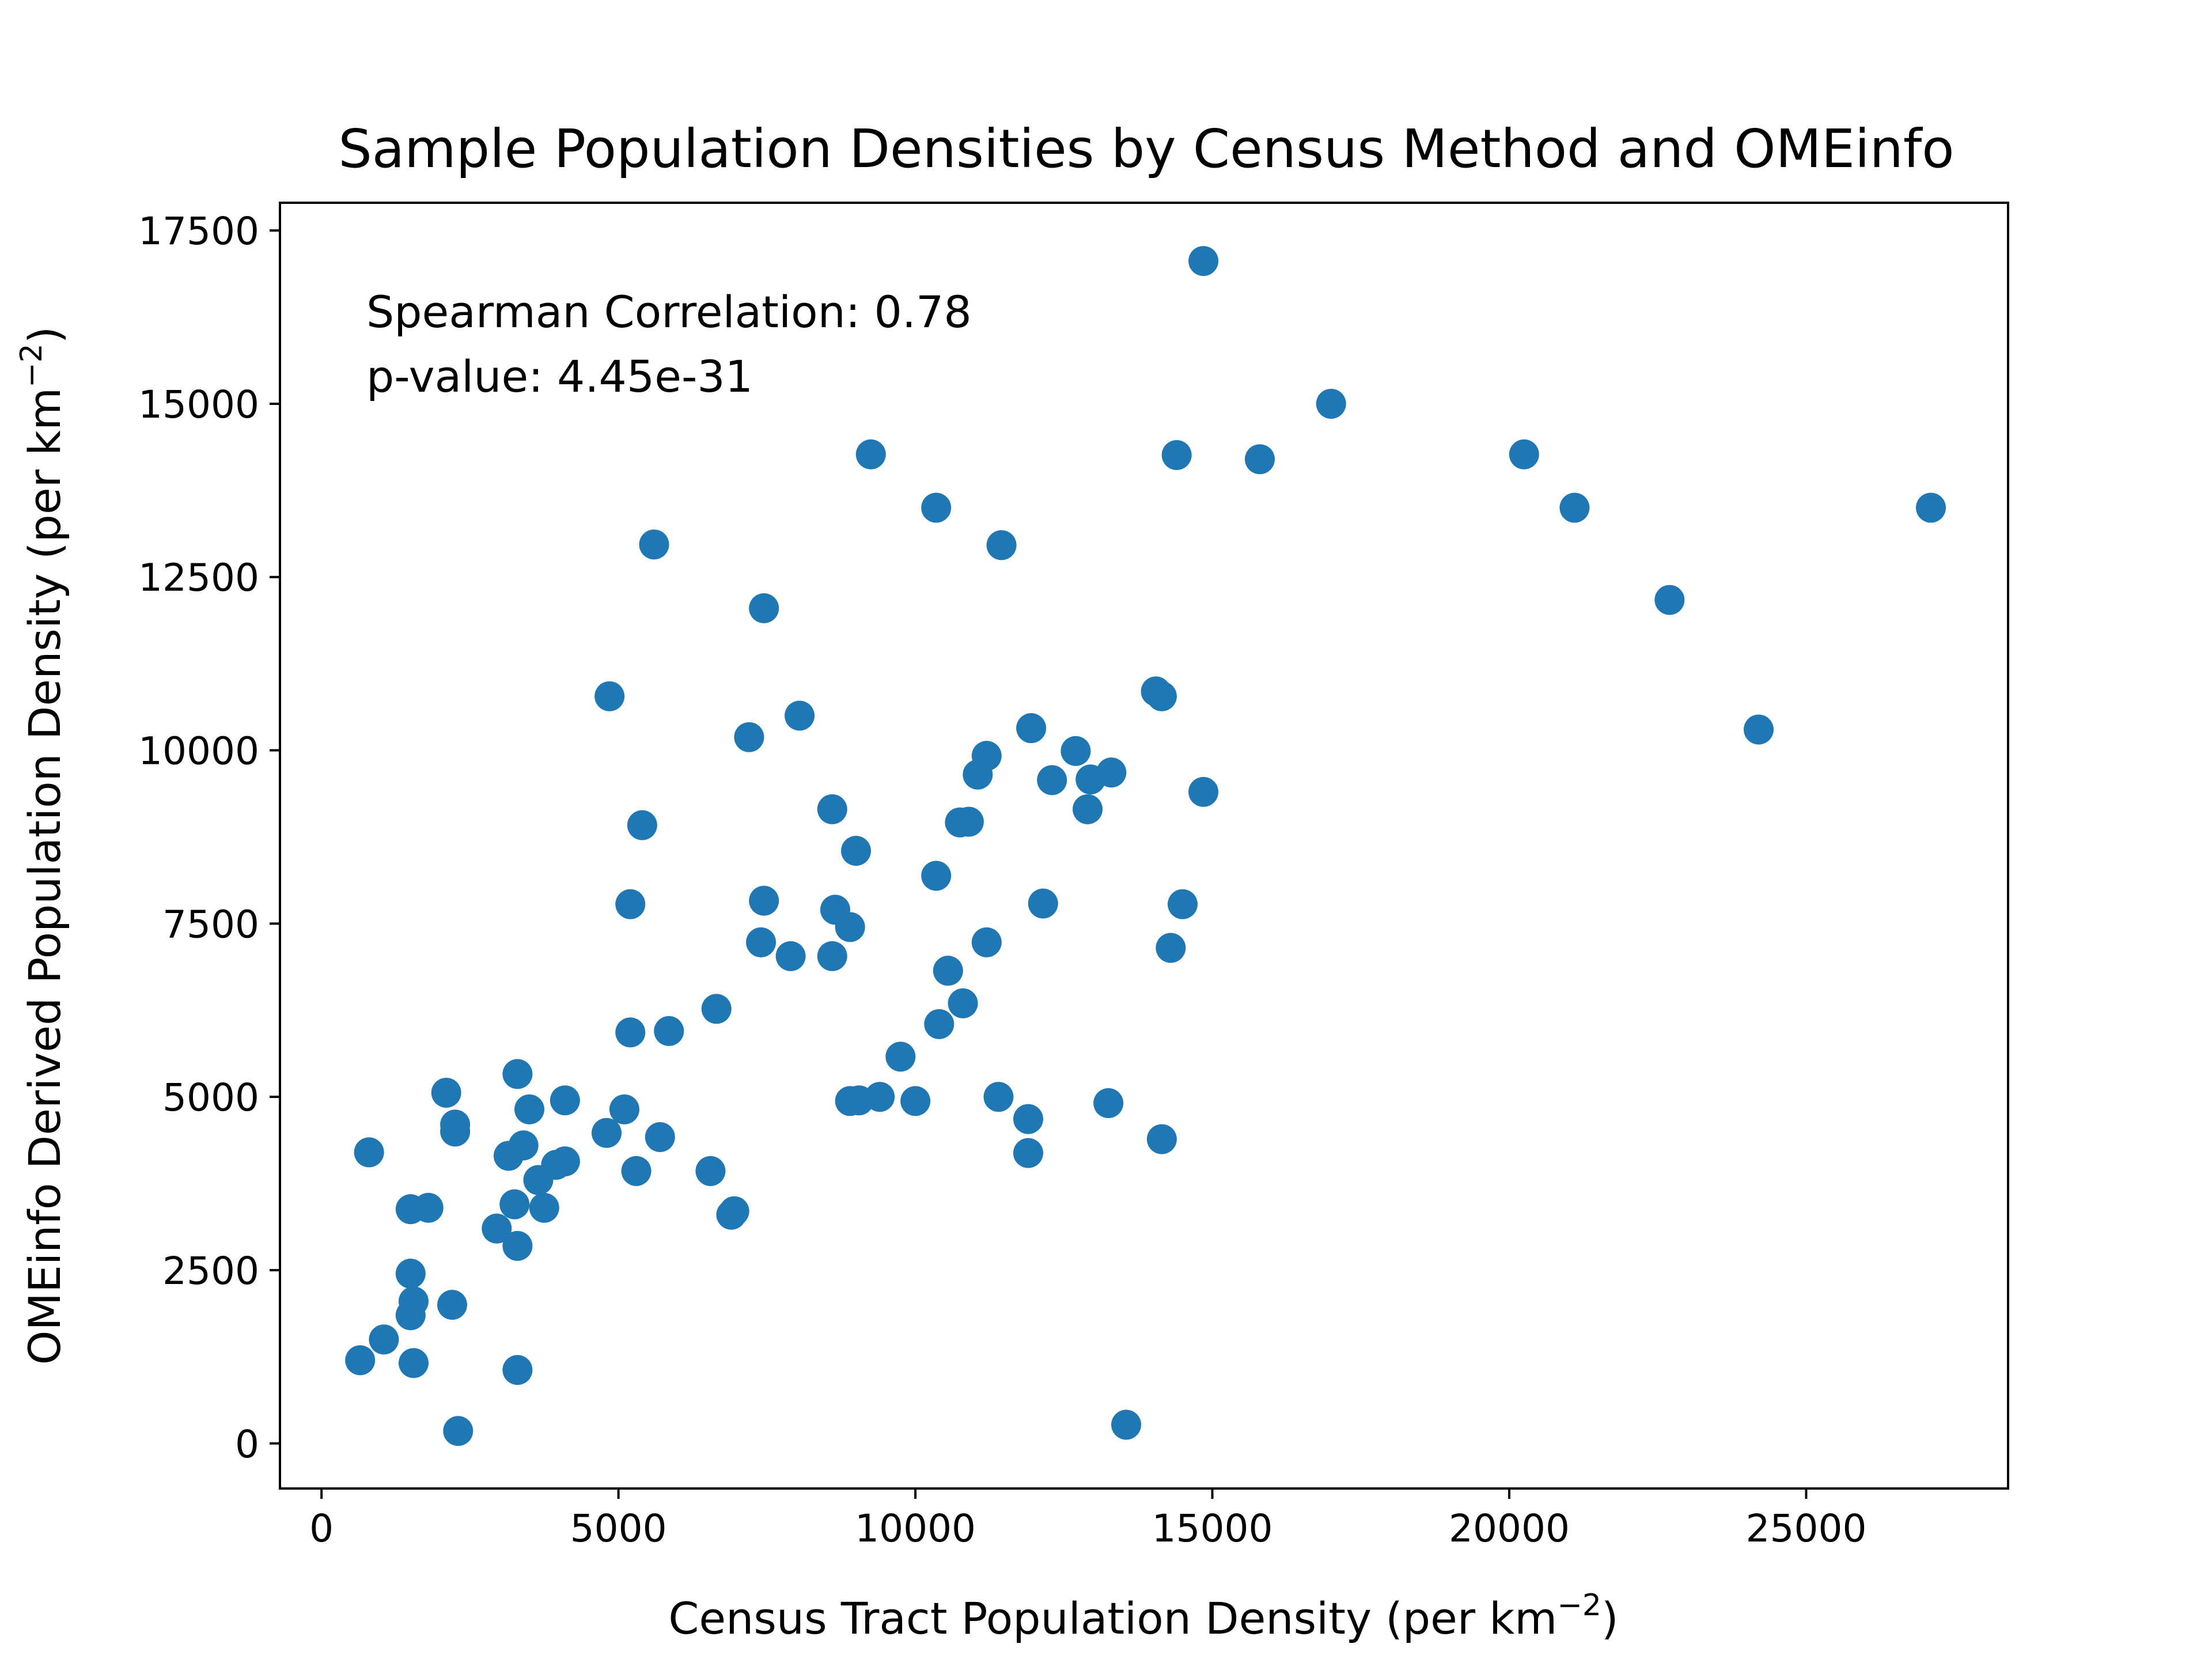 The width and height of the screenshot is (2212, 1659). Describe the element at coordinates (210, 1271) in the screenshot. I see `y-tick-label: 2500` at that location.